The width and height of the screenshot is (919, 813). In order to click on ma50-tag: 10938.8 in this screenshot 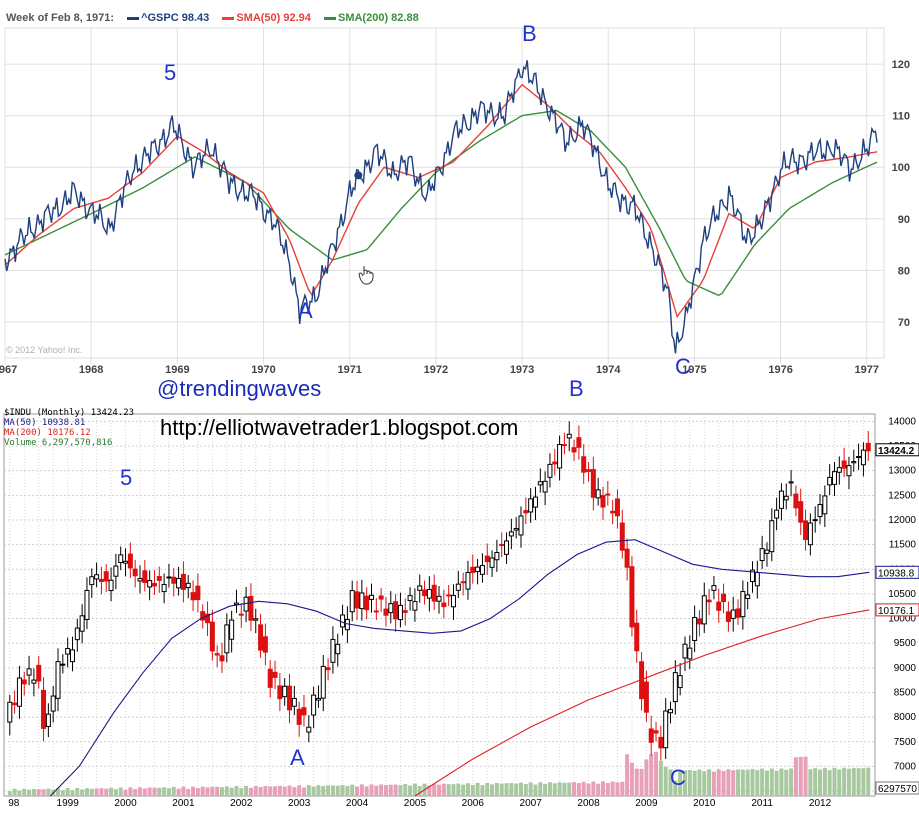, I will do `click(896, 573)`.